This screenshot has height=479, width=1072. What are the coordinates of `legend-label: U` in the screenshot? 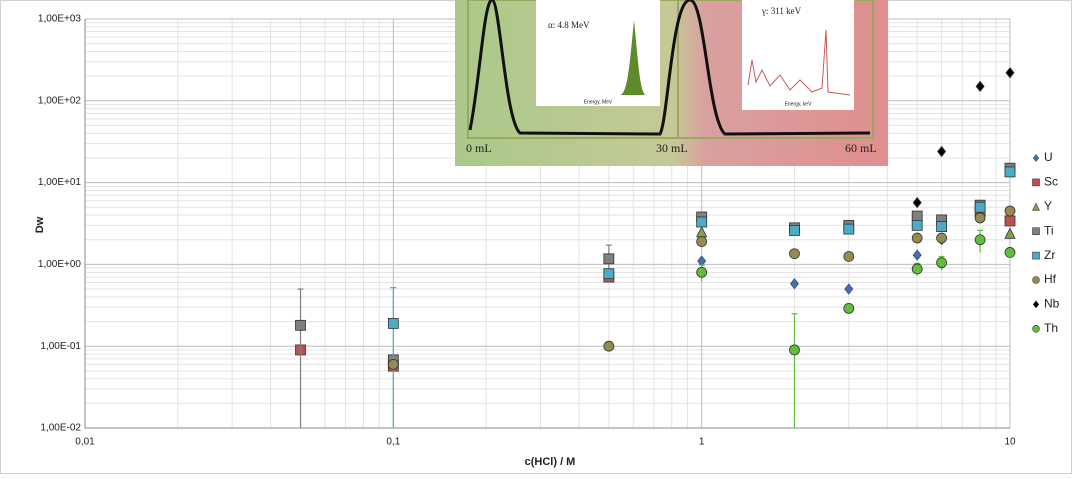 It's located at (1048, 157).